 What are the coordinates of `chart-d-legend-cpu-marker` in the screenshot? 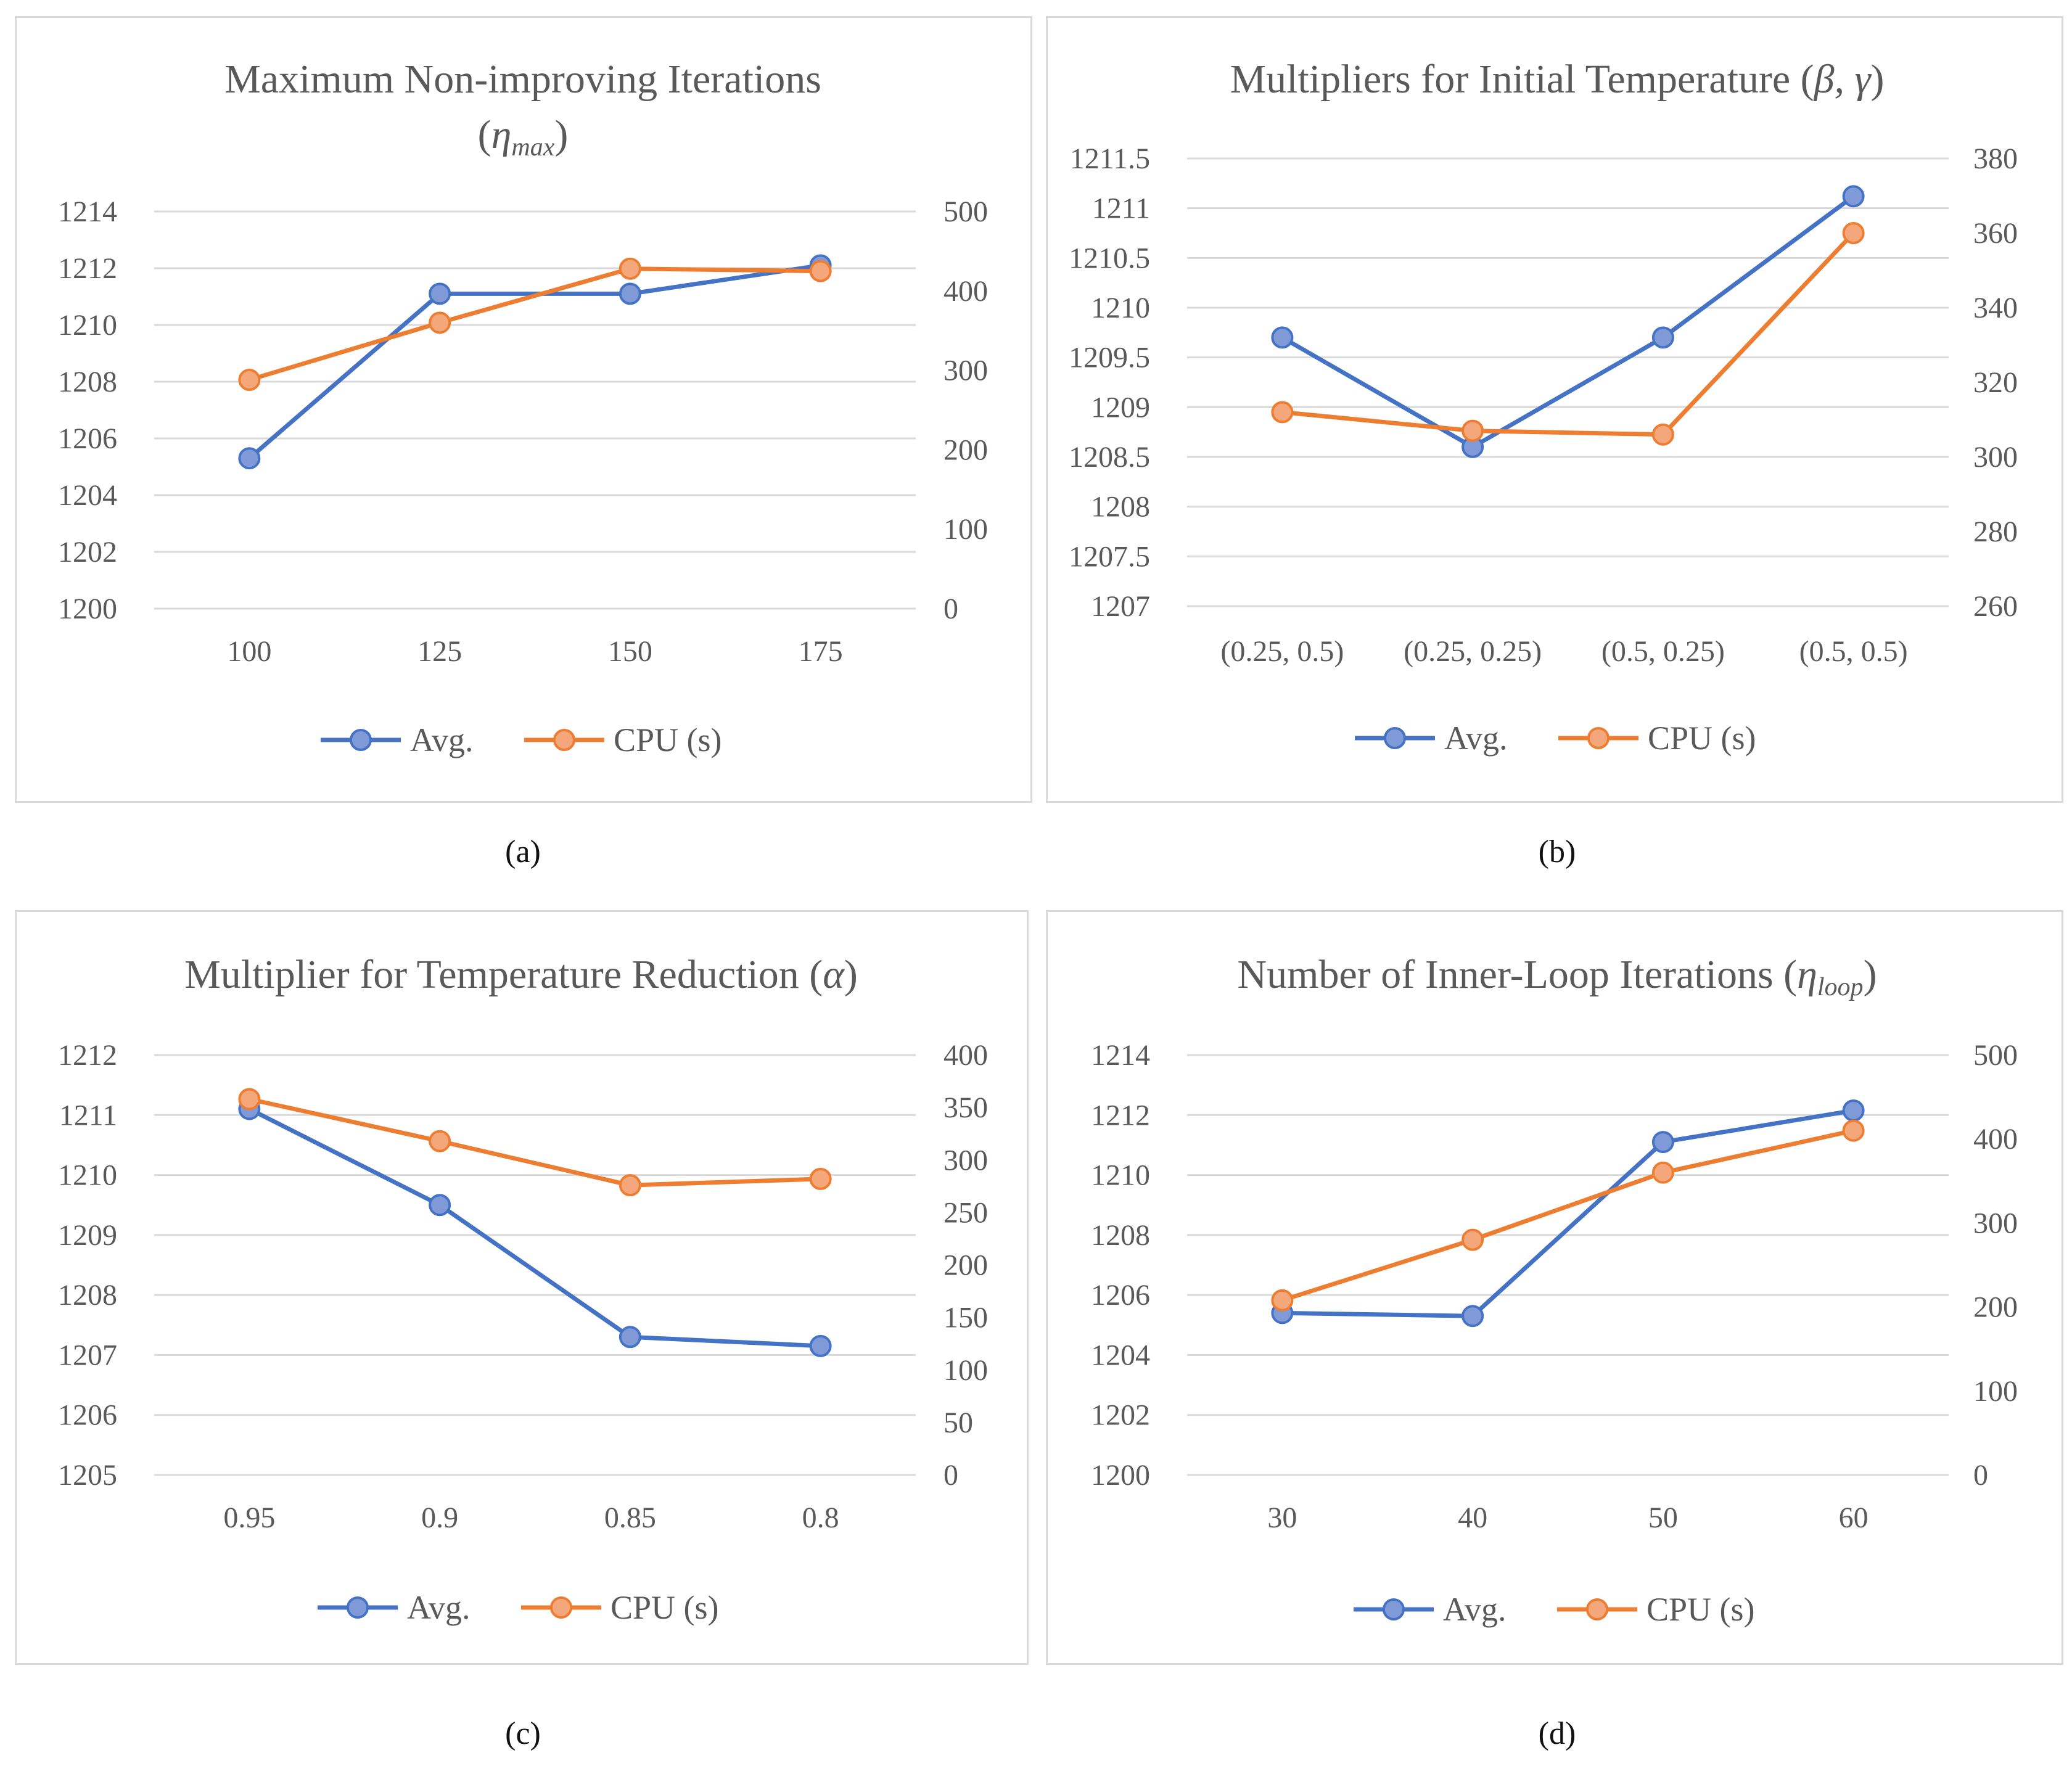 It's located at (1597, 1609).